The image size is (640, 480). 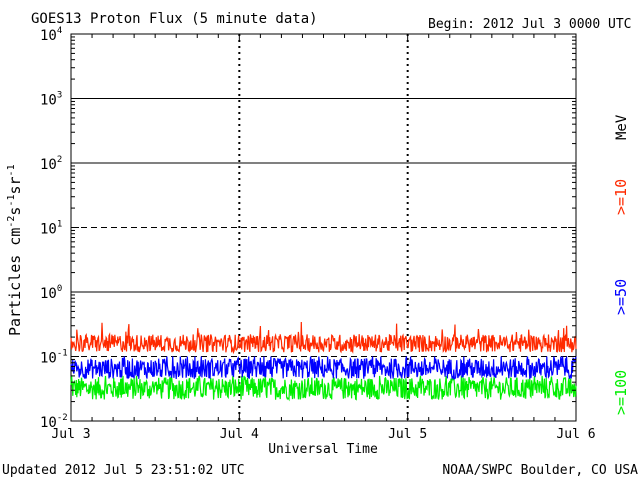 What do you see at coordinates (621, 264) in the screenshot?
I see `legend: >=10 >=50 >=100 MeV` at bounding box center [621, 264].